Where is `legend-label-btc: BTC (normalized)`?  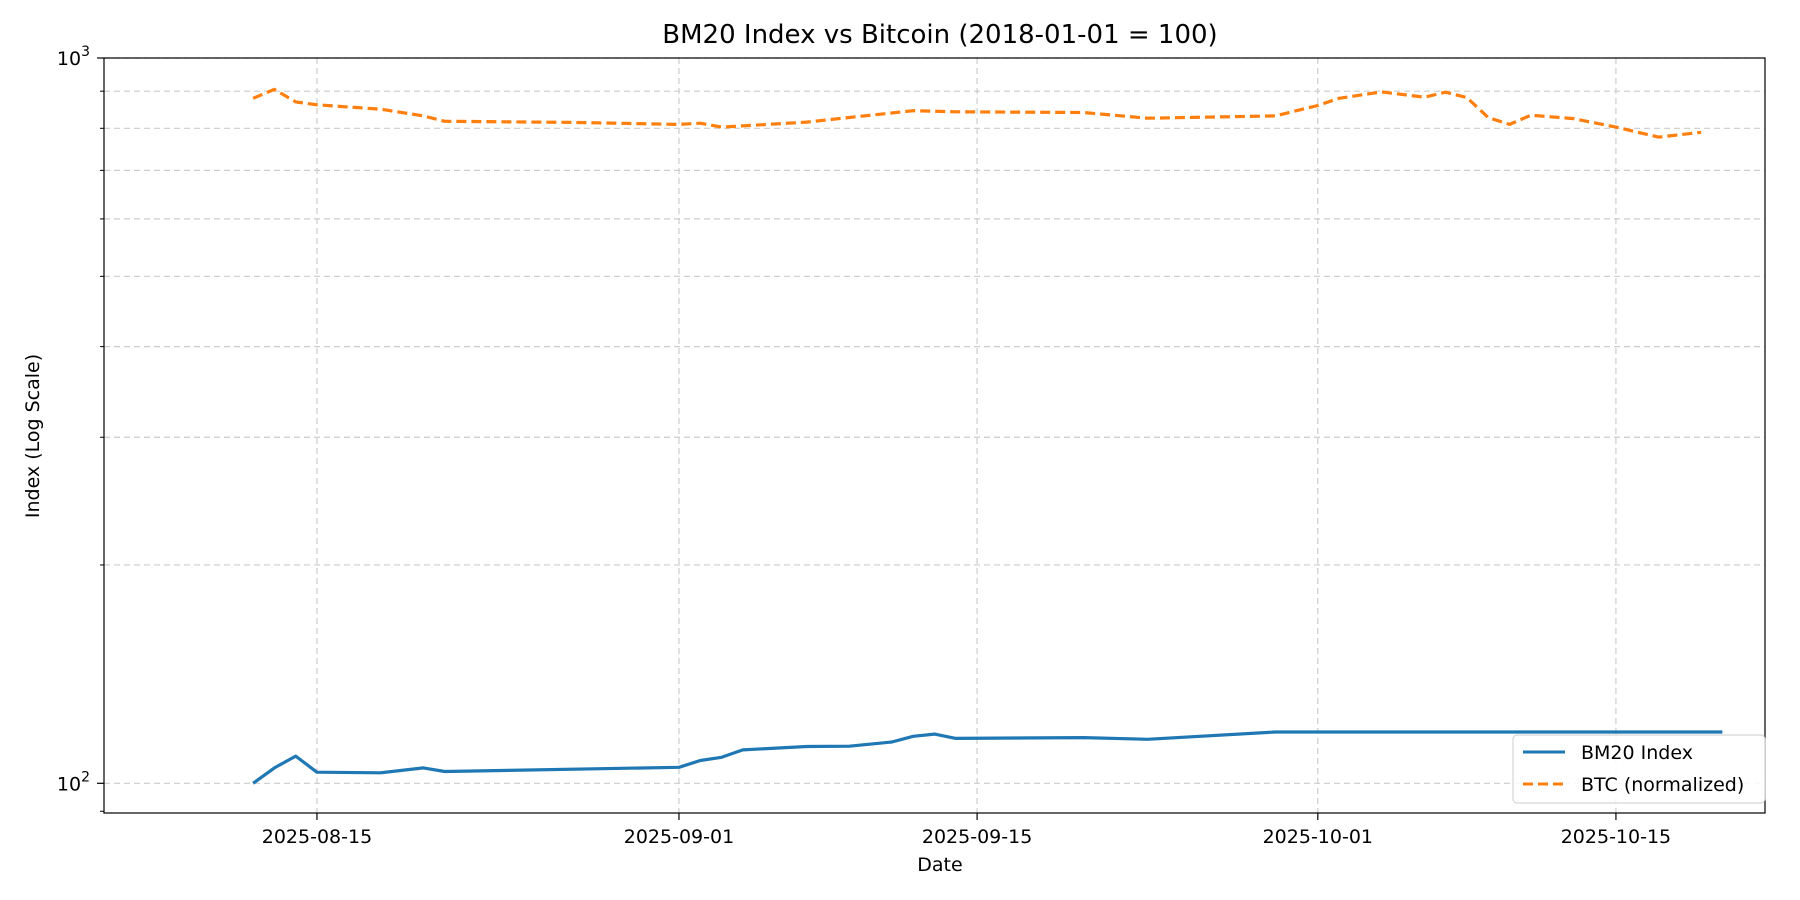 legend-label-btc: BTC (normalized) is located at coordinates (1662, 785).